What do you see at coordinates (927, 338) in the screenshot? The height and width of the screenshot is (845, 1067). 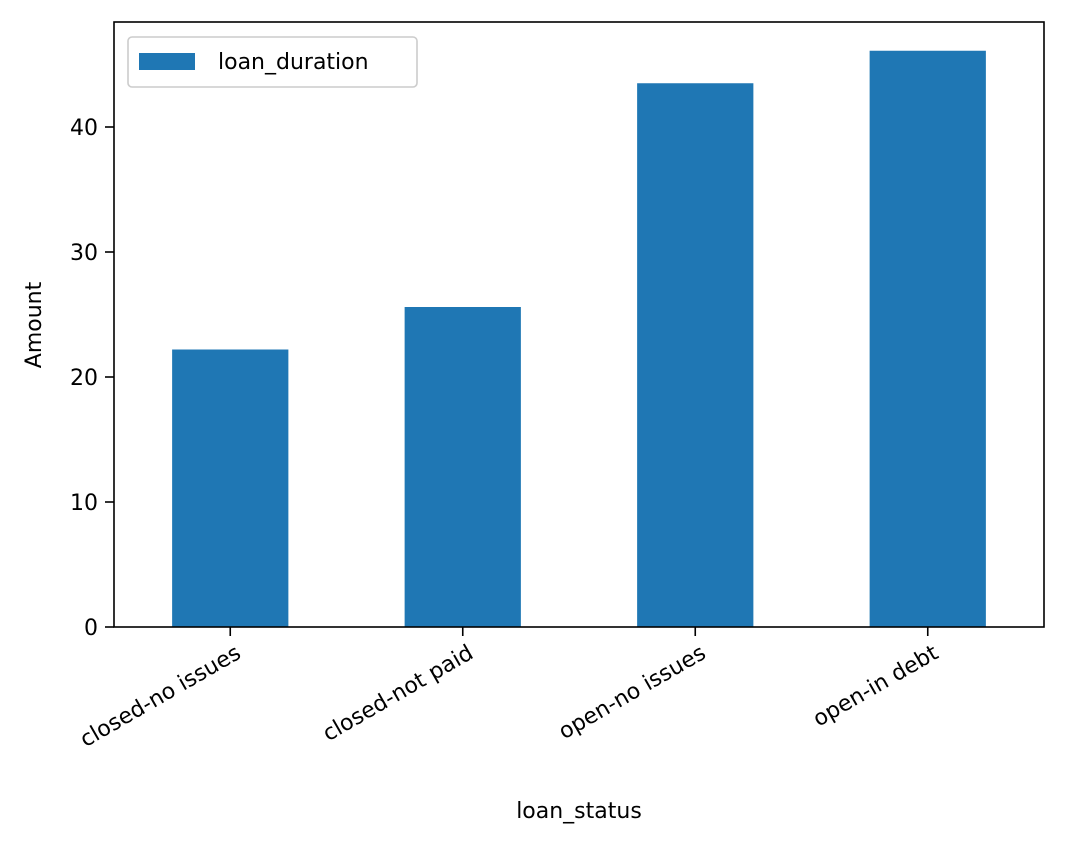 I see `bar-open-in-debt` at bounding box center [927, 338].